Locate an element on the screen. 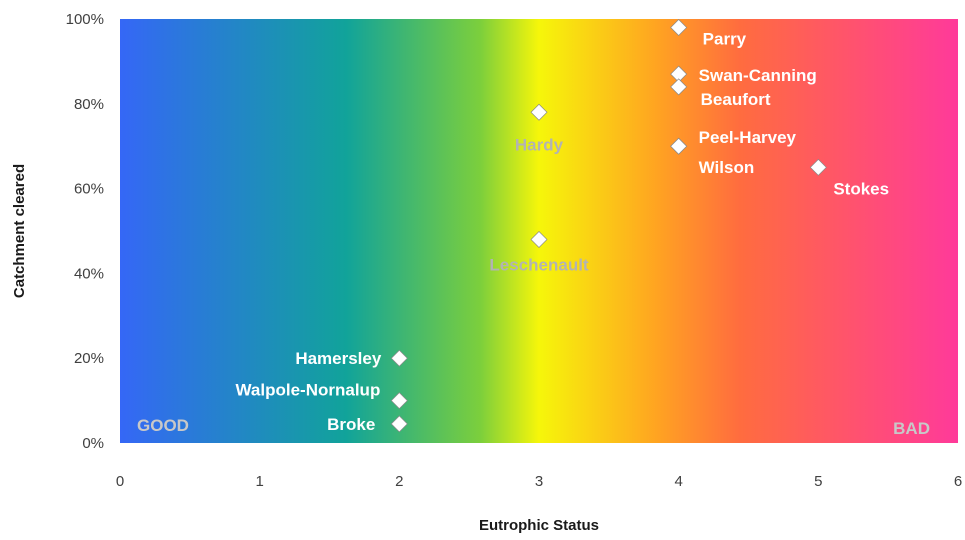  bad-label: BAD is located at coordinates (911, 428).